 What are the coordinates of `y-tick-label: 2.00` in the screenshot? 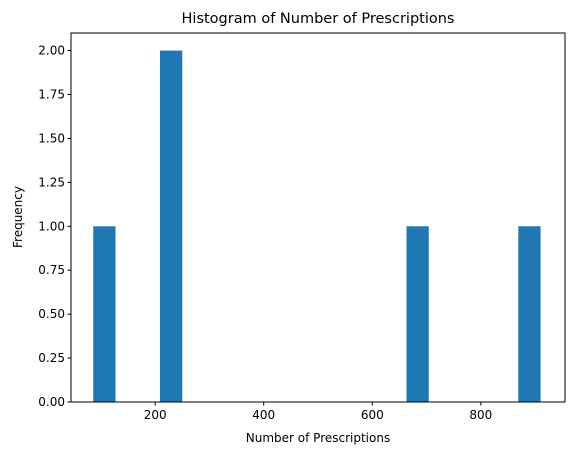 It's located at (51, 51).